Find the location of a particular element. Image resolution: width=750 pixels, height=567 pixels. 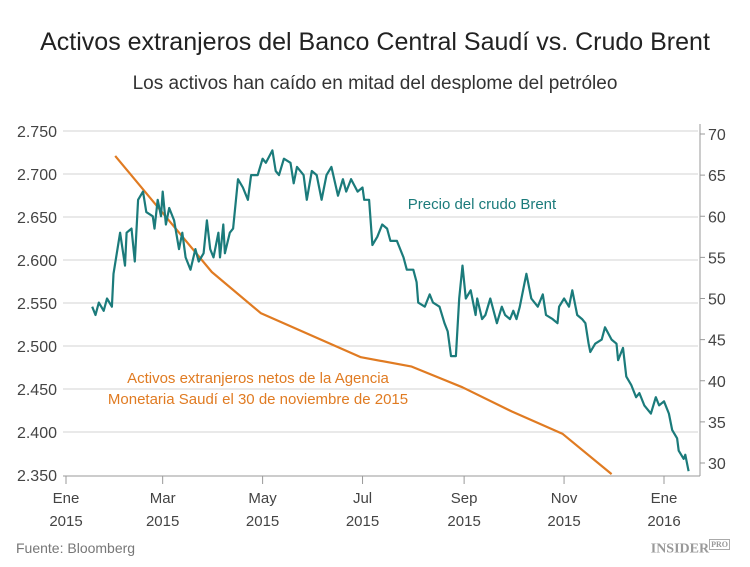

x-tick-label: May is located at coordinates (262, 498).